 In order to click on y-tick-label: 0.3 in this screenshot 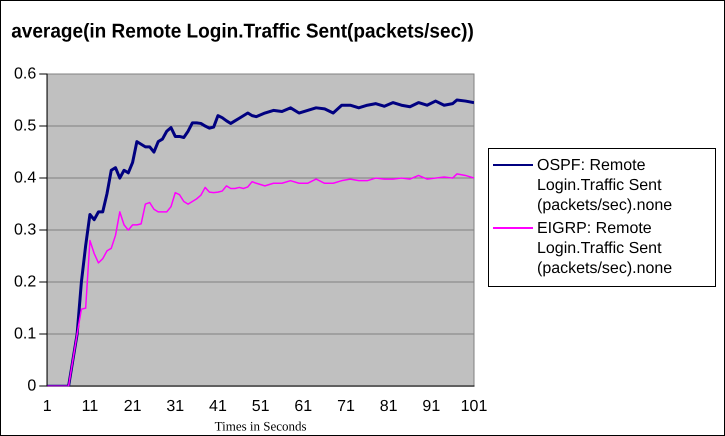, I will do `click(25, 230)`.